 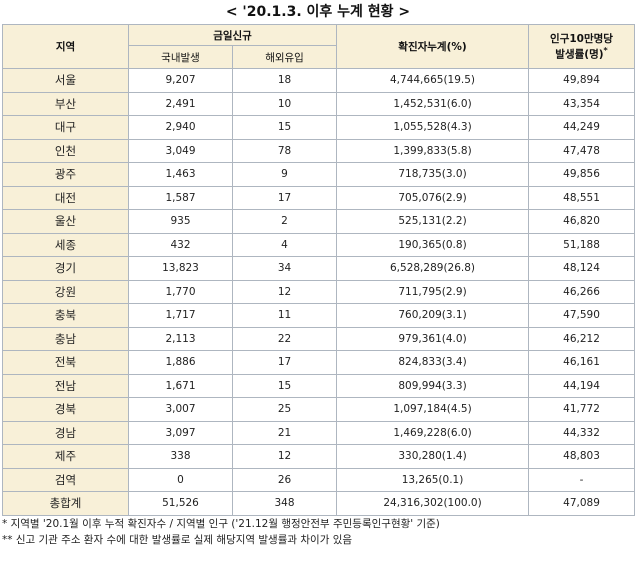 I want to click on cell-overseas: 18, so click(x=284, y=80).